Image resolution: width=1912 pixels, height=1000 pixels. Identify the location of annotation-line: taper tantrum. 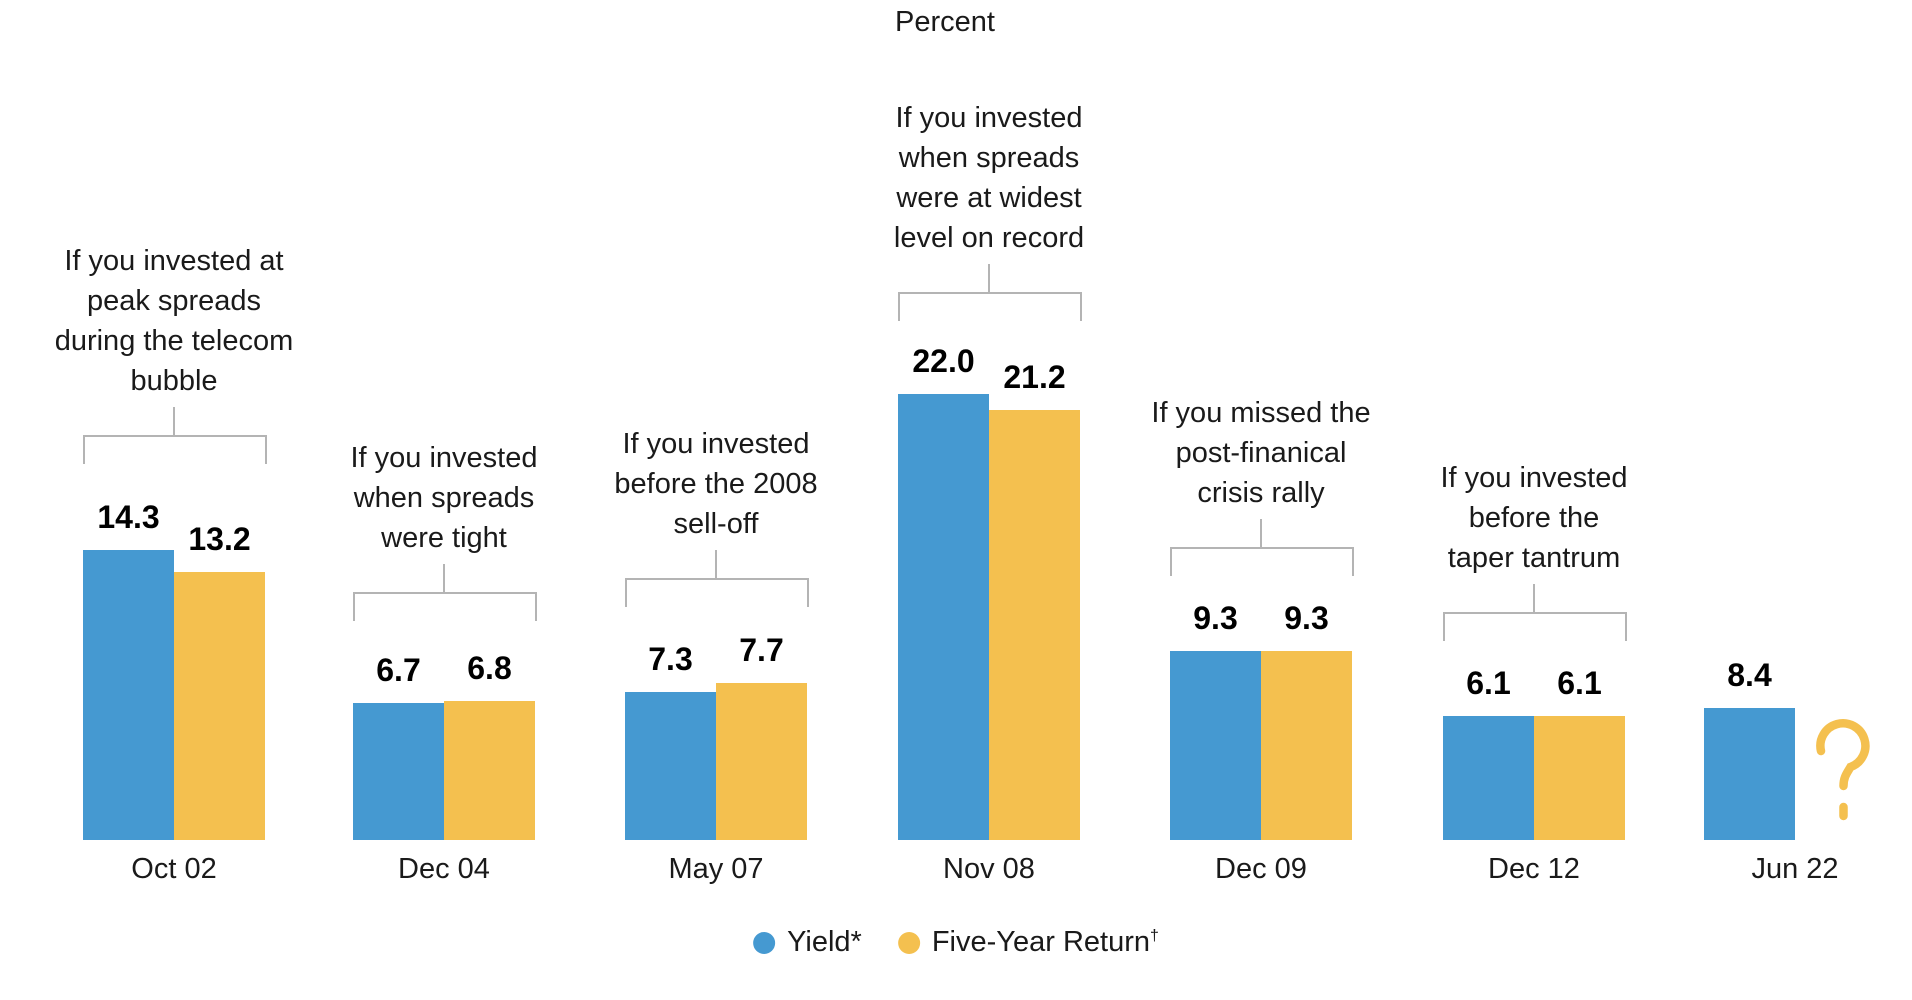
(1534, 558).